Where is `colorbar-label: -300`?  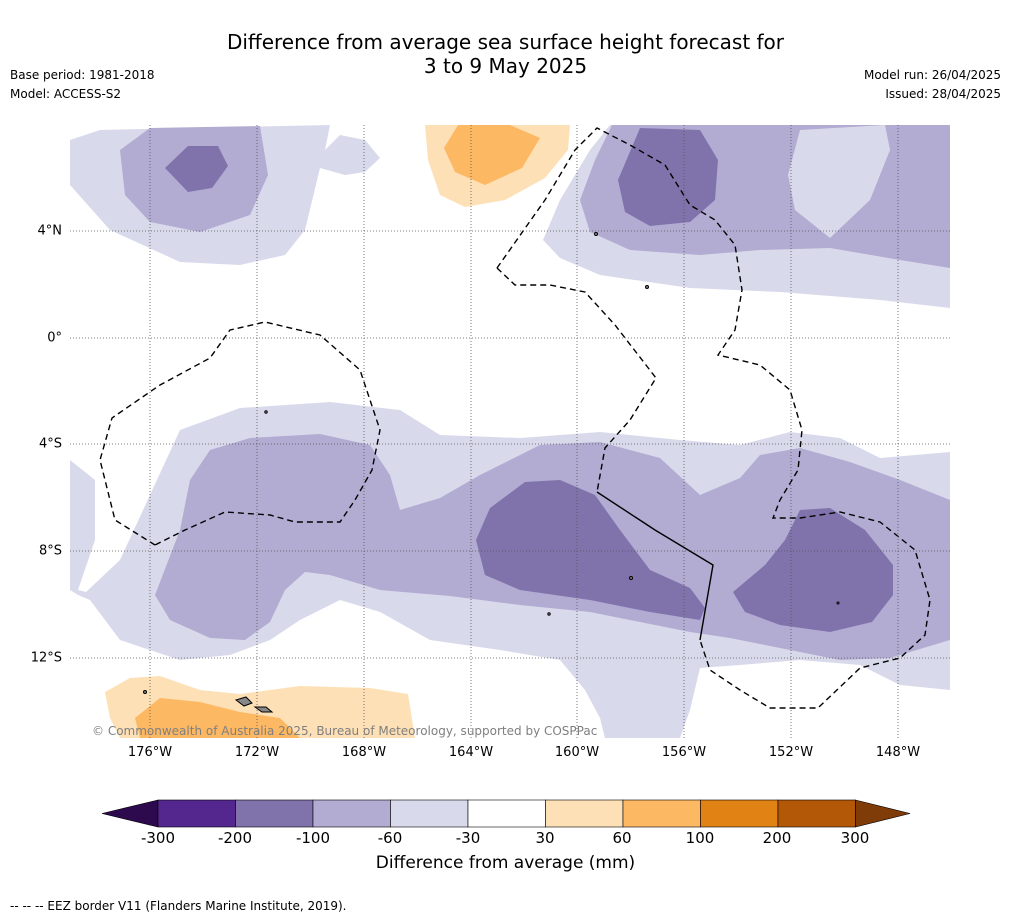 colorbar-label: -300 is located at coordinates (158, 838).